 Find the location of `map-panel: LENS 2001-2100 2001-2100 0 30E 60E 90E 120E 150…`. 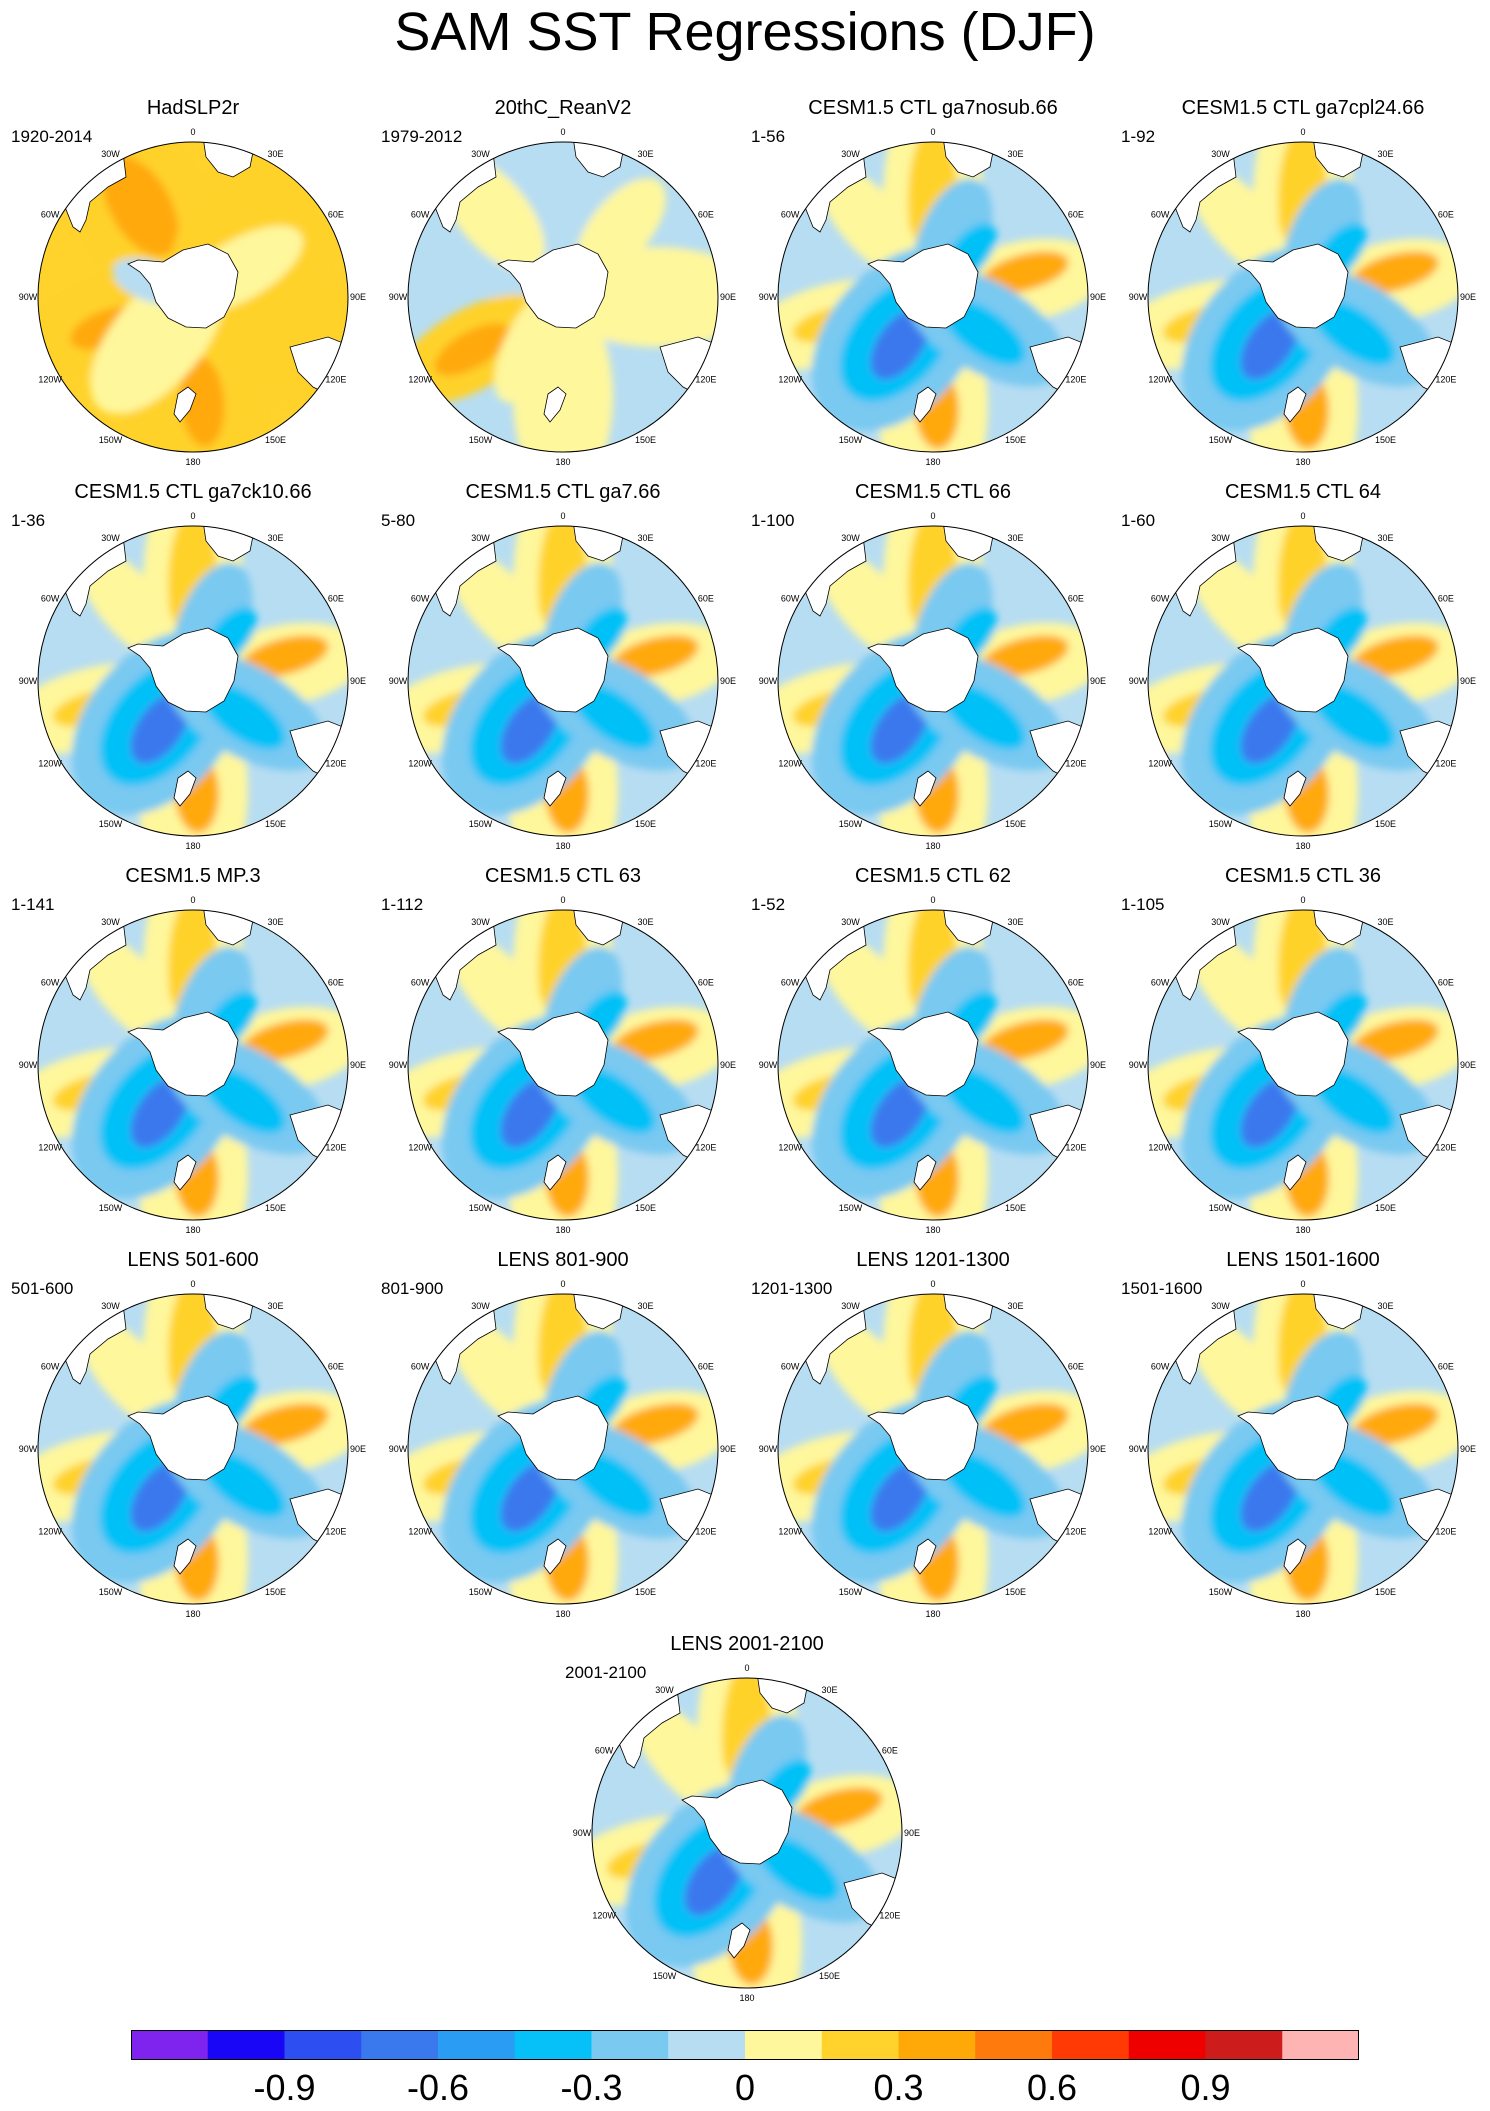

map-panel: LENS 2001-2100 2001-2100 0 30E 60E 90E 120E 150… is located at coordinates (747, 1822).